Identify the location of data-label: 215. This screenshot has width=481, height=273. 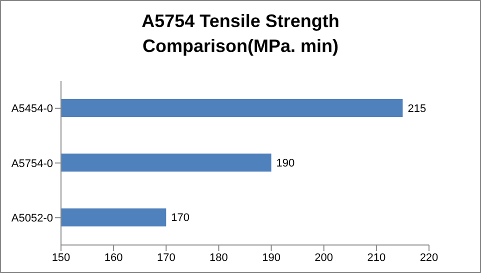
(417, 108).